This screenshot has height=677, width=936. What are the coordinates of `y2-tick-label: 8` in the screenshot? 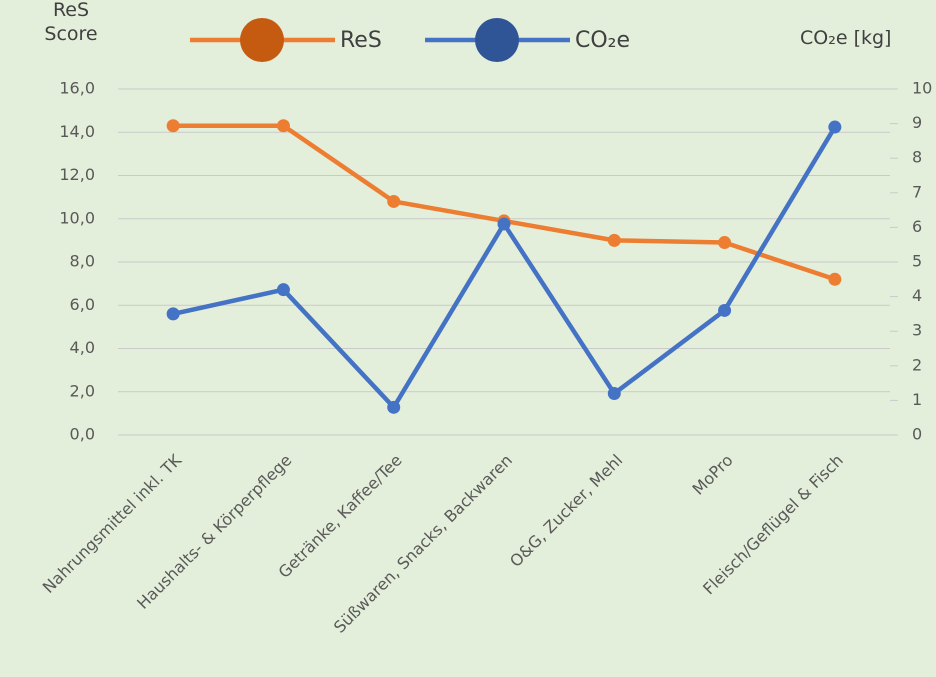 It's located at (917, 157).